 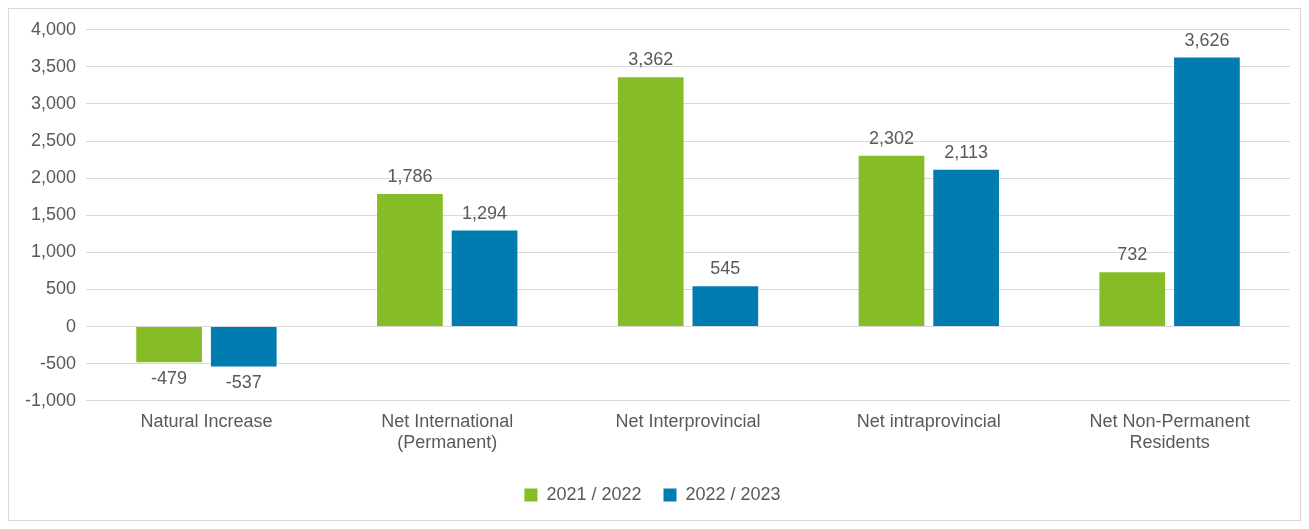 I want to click on data-label: 3,626, so click(x=1207, y=39).